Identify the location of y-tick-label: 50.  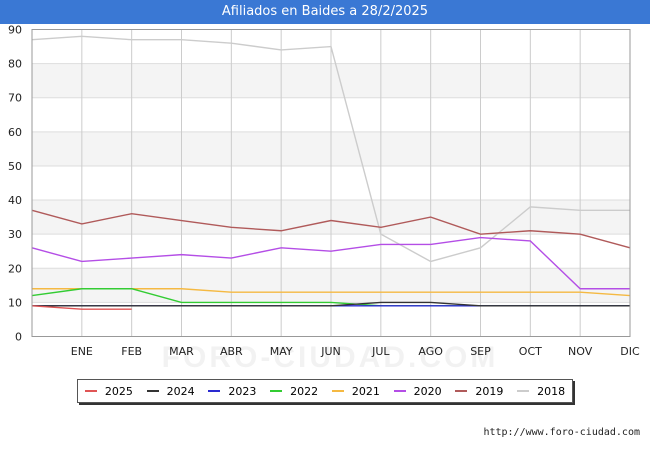
(15, 166).